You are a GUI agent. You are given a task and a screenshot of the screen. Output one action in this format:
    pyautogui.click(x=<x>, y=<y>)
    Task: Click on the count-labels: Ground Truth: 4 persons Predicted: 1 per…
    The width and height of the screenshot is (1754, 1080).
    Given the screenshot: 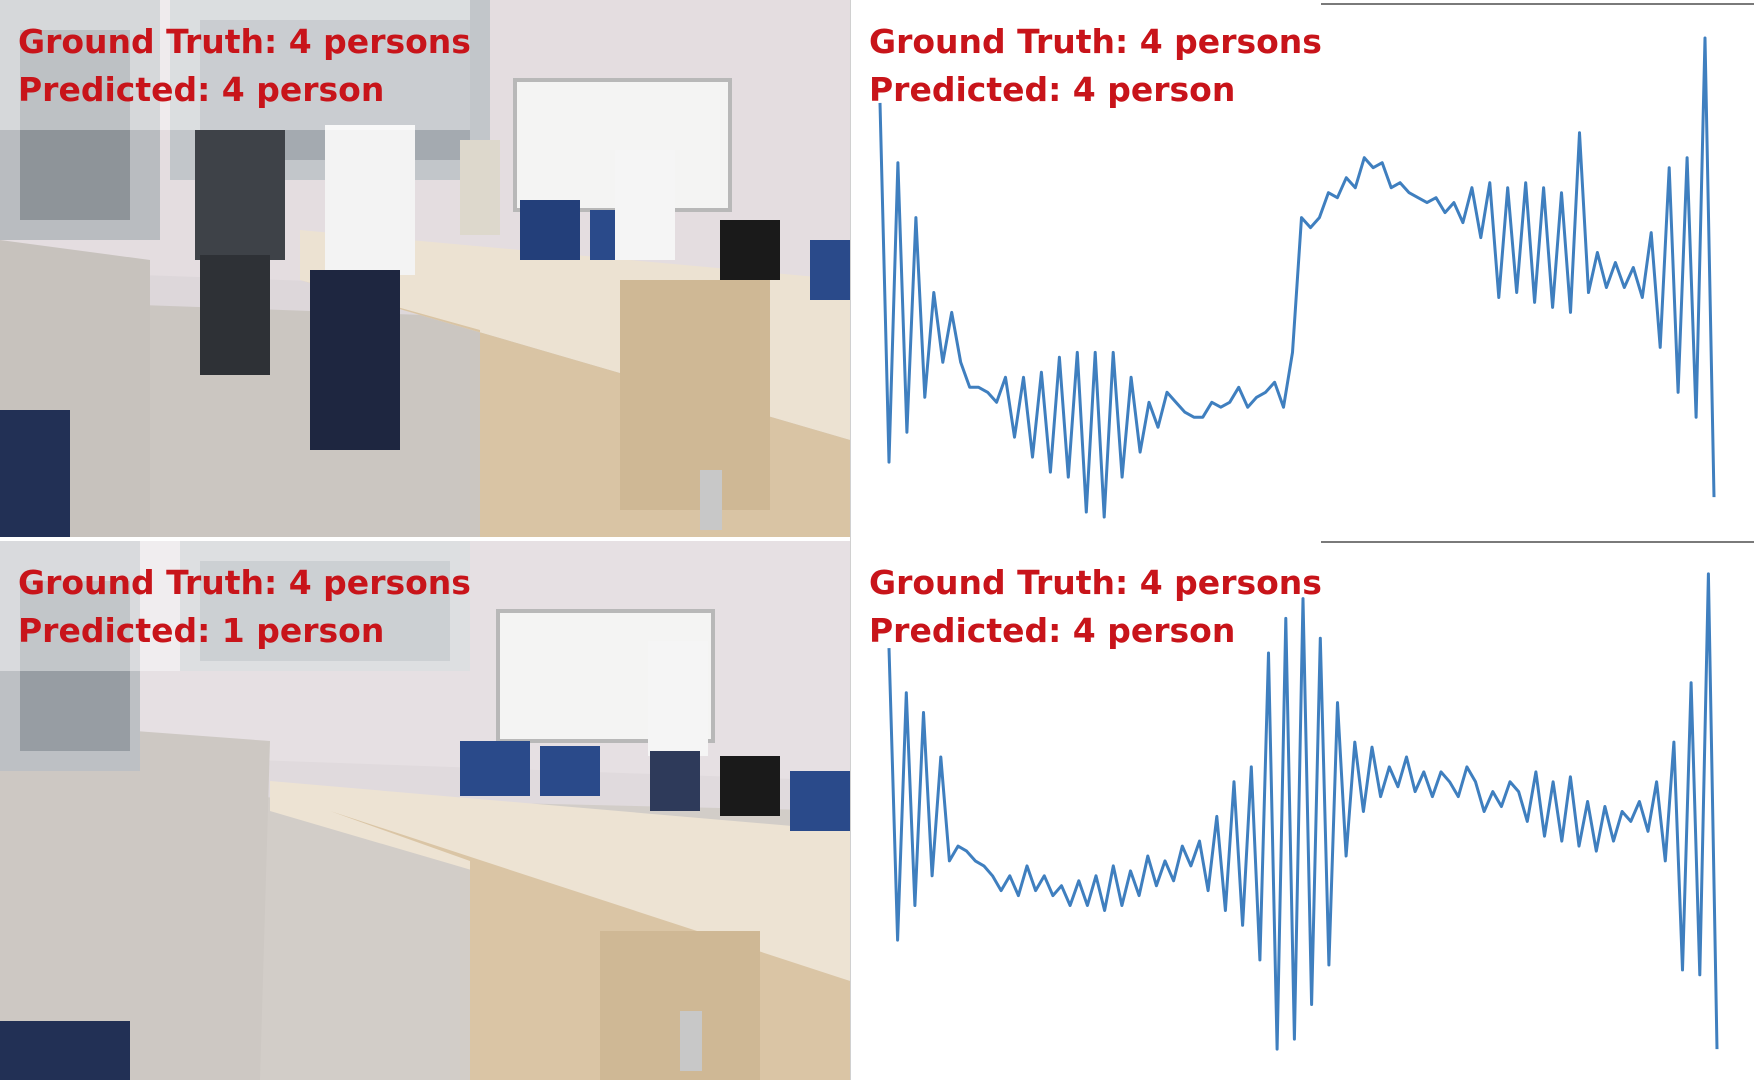 What is the action you would take?
    pyautogui.click(x=244, y=607)
    